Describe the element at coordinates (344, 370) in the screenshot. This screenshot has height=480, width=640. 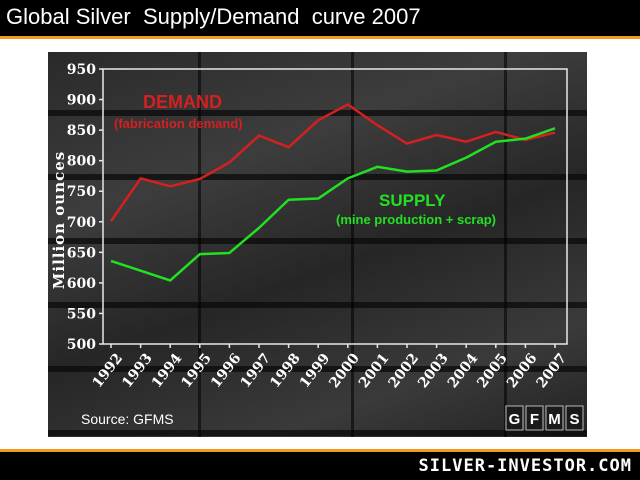
I see `x-tick-label: 2000` at that location.